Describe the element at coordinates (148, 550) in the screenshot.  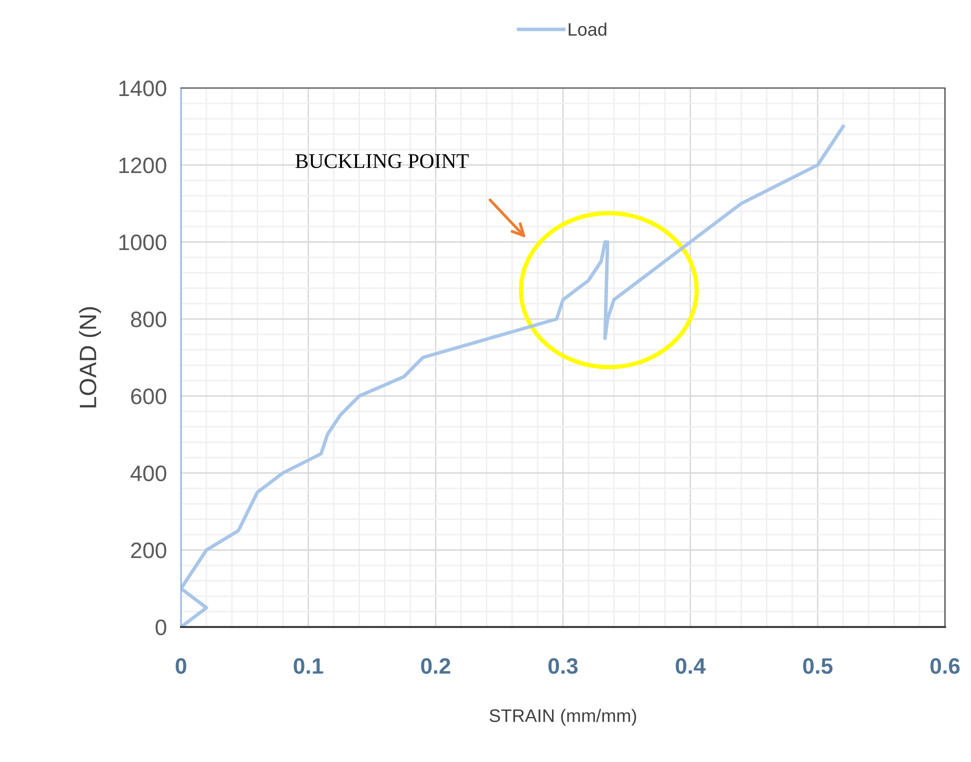
I see `y-tick-label: 200` at that location.